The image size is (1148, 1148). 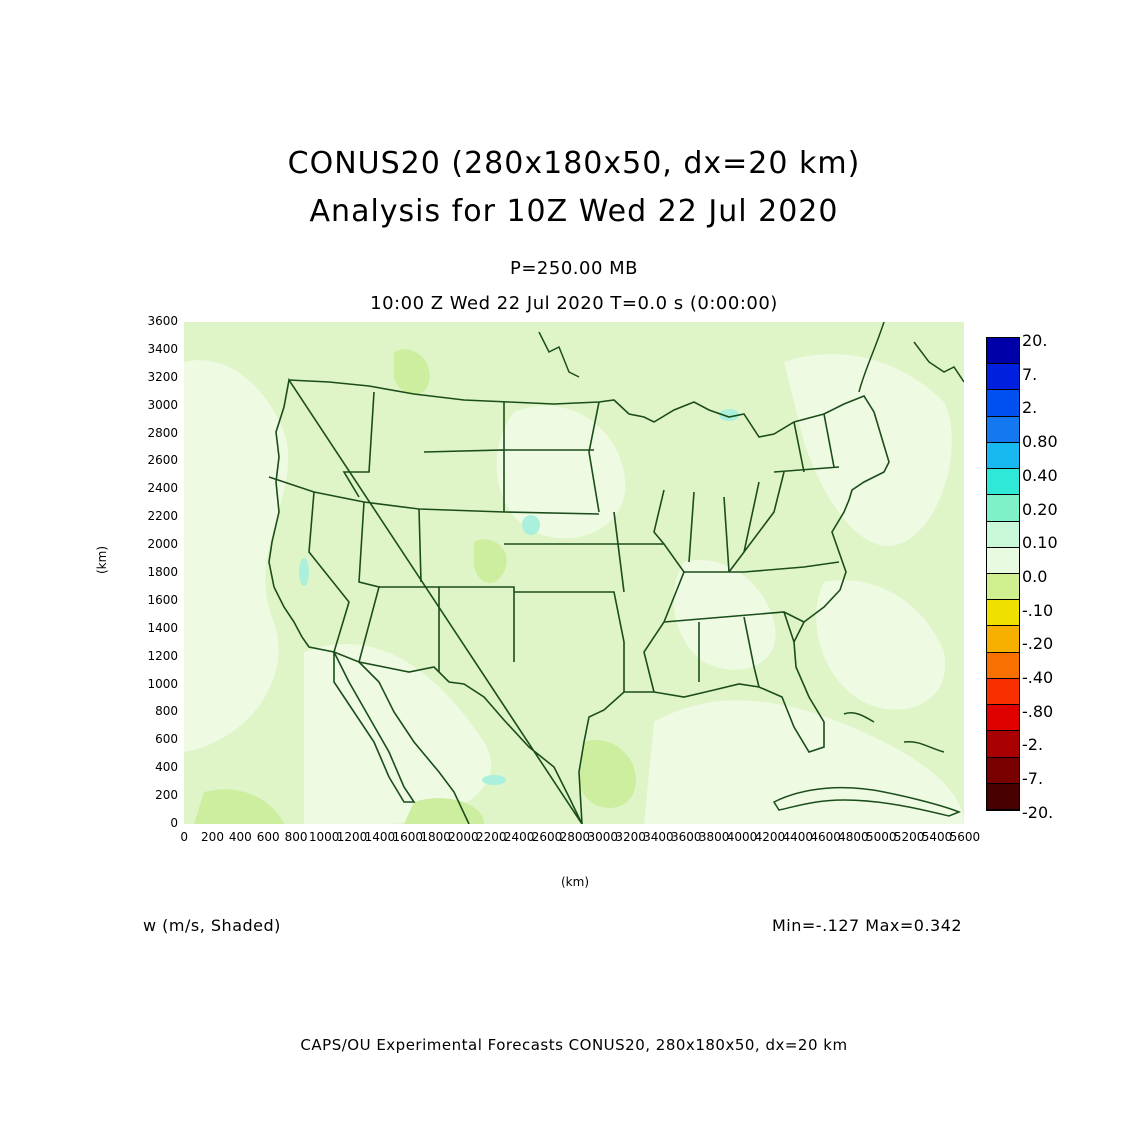 I want to click on x-tick-label: 2000, so click(x=463, y=837).